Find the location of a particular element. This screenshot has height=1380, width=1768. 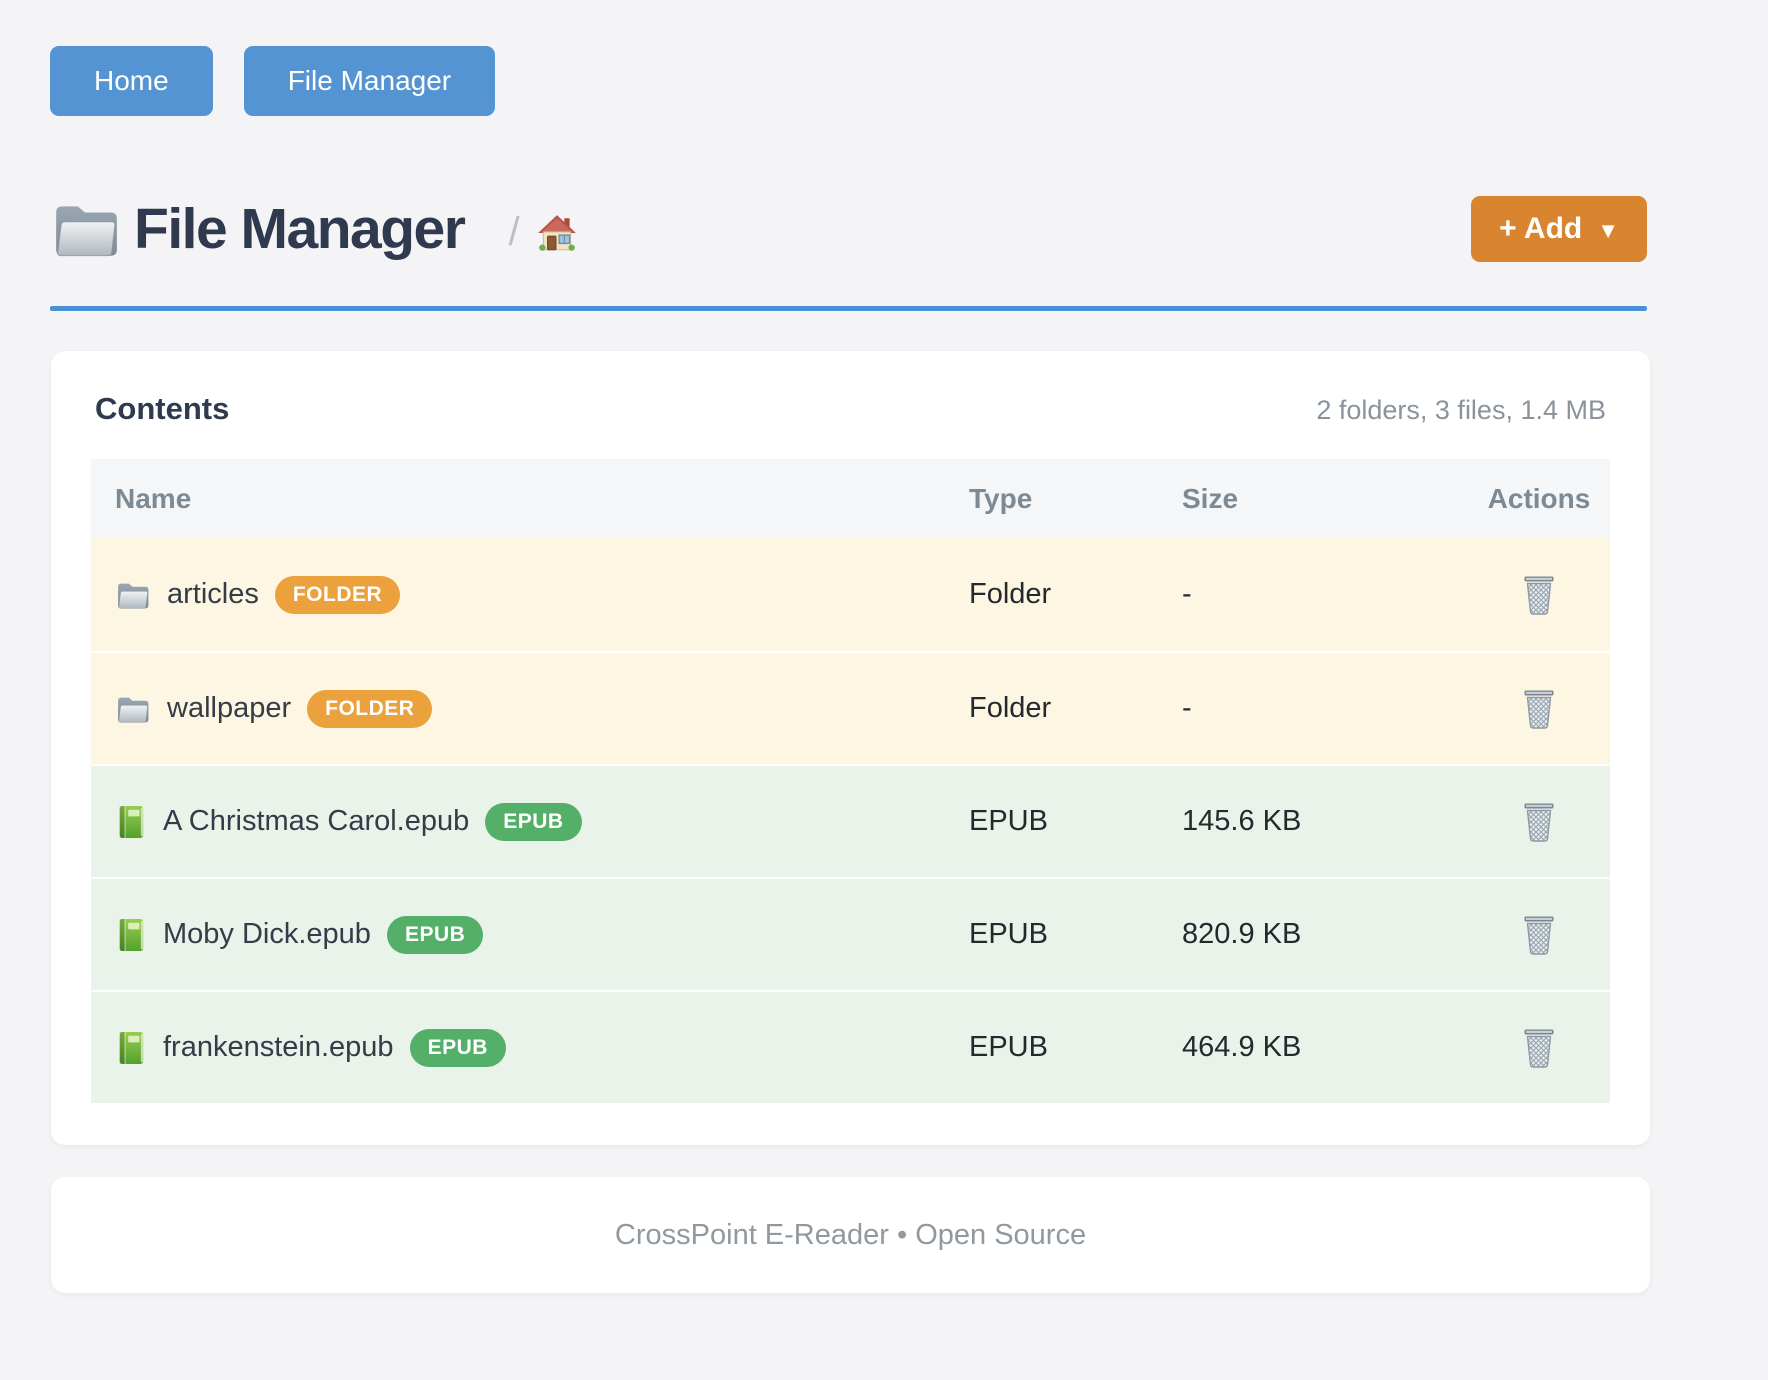

table-row-articles: articles FOLDER Folder - is located at coordinates (850, 594).